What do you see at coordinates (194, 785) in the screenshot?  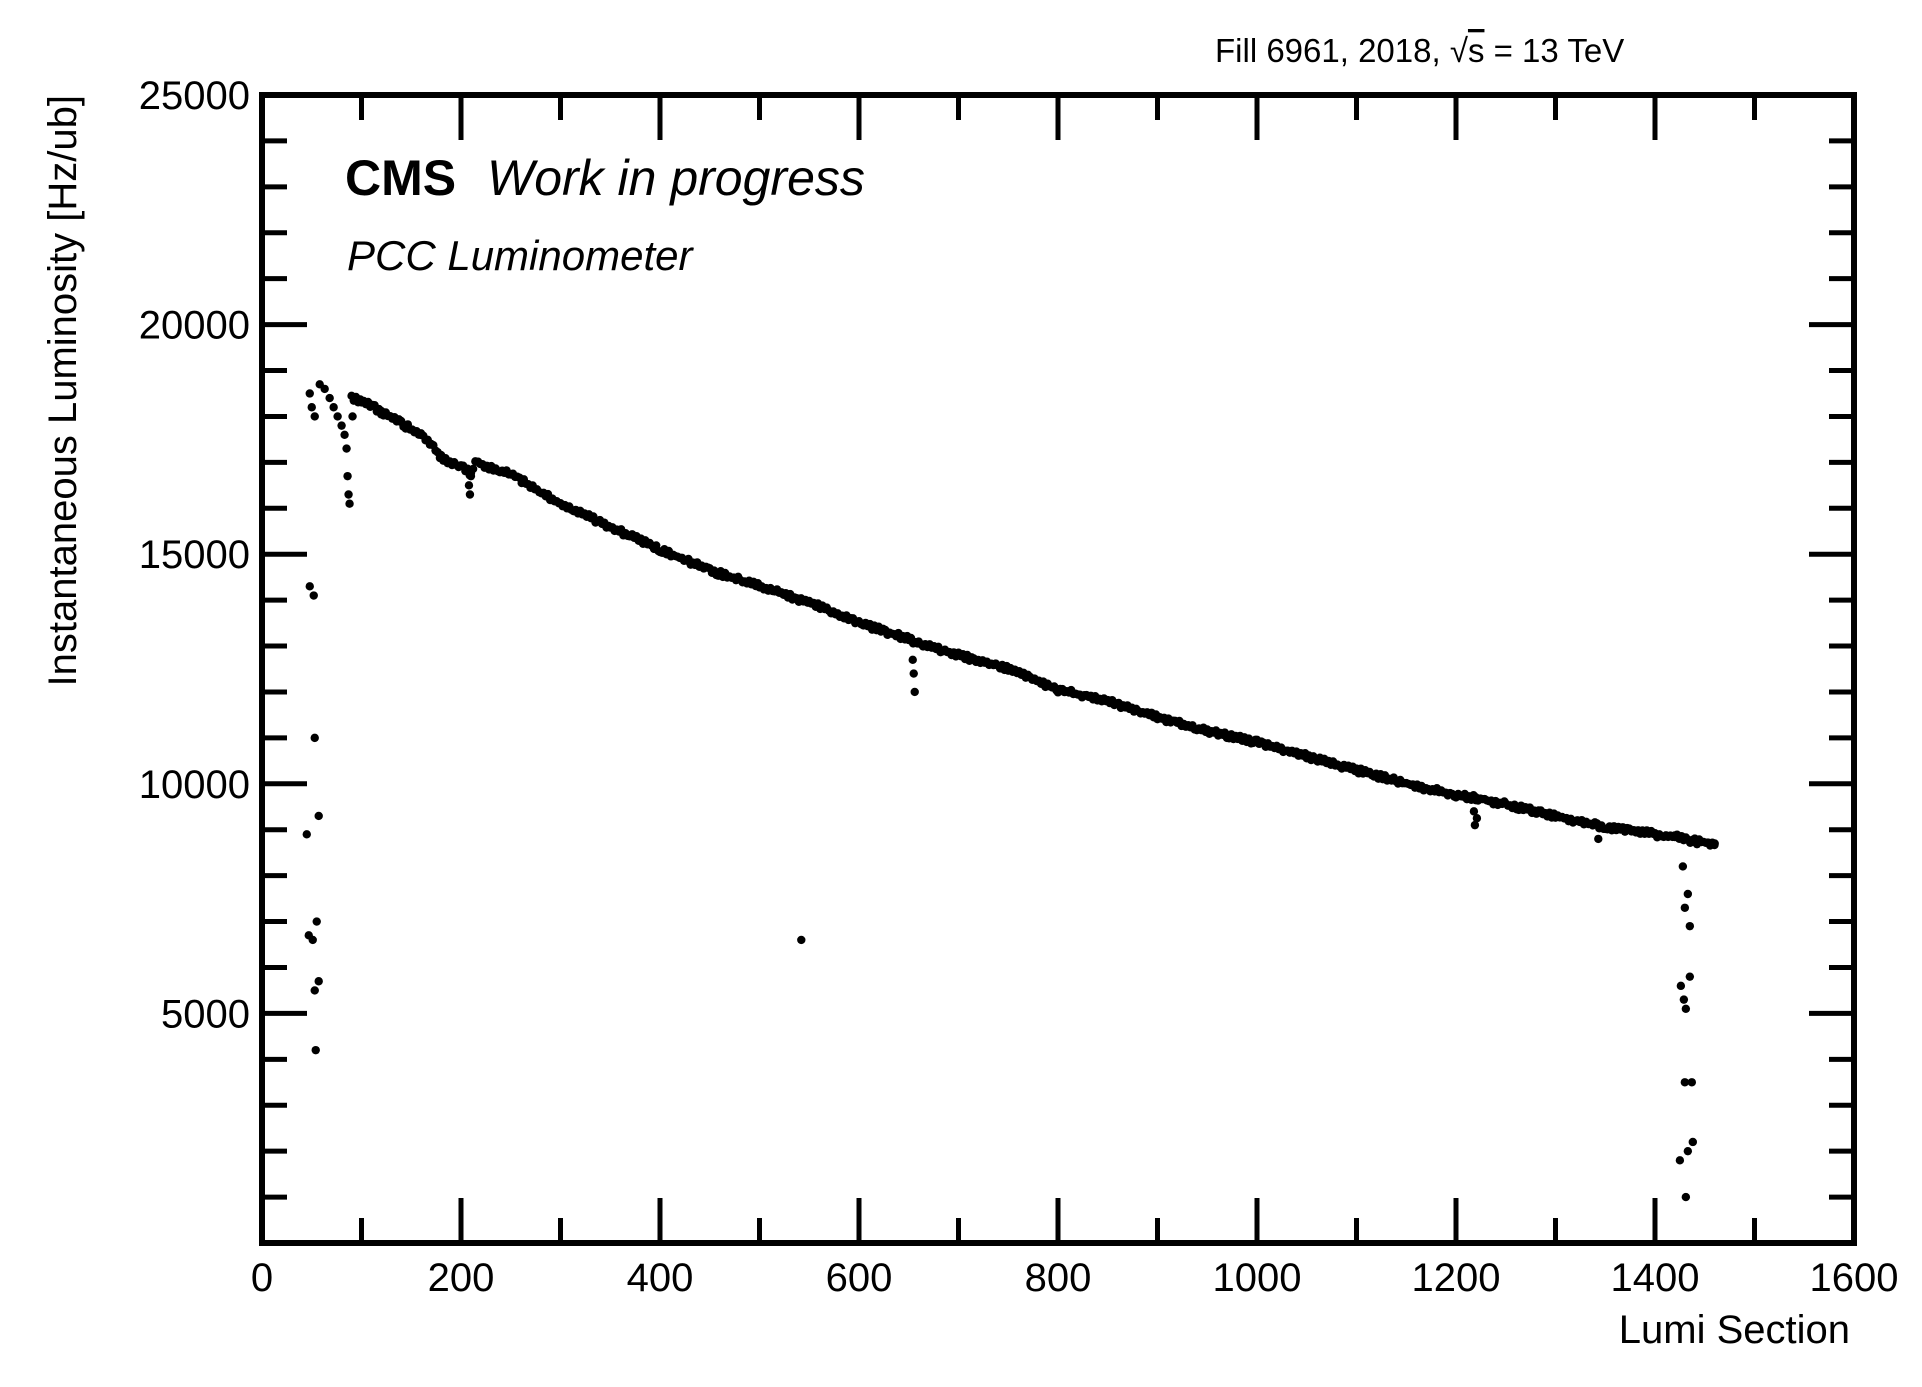 I see `y-tick-label: 10000` at bounding box center [194, 785].